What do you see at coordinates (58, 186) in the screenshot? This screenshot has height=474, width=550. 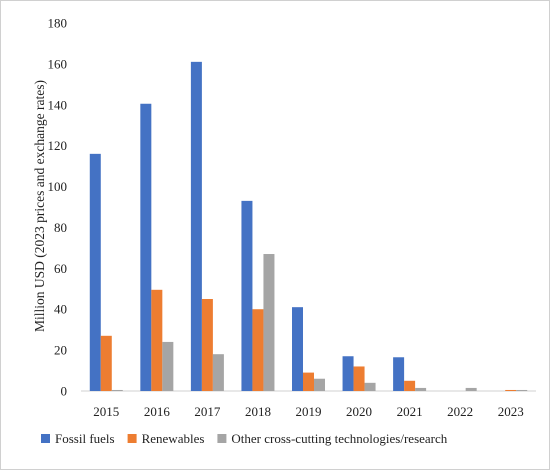 I see `y-tick-label: 100` at bounding box center [58, 186].